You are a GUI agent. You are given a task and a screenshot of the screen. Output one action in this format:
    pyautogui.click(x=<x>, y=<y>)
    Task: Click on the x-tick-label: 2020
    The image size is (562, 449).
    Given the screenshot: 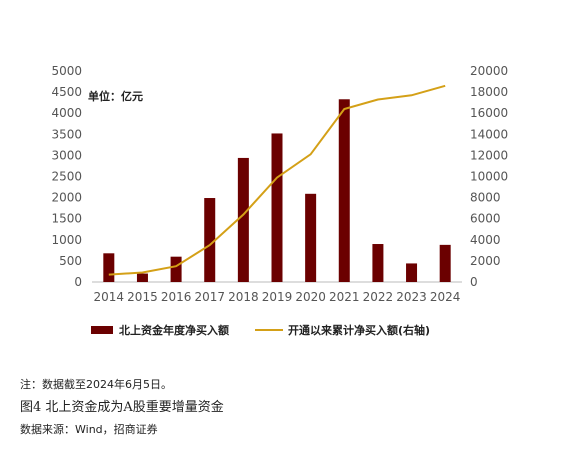 What is the action you would take?
    pyautogui.click(x=310, y=297)
    